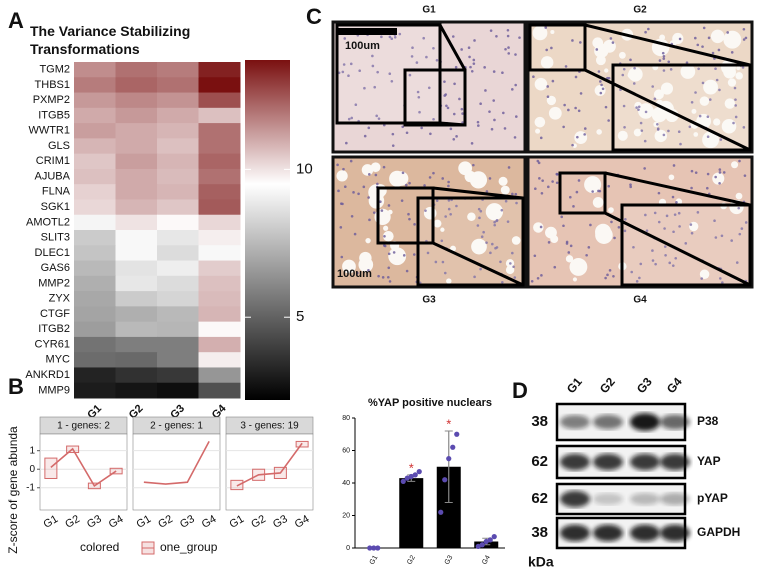 This screenshot has width=765, height=572. Describe the element at coordinates (374, 560) in the screenshot. I see `x-tick-label: G1` at that location.